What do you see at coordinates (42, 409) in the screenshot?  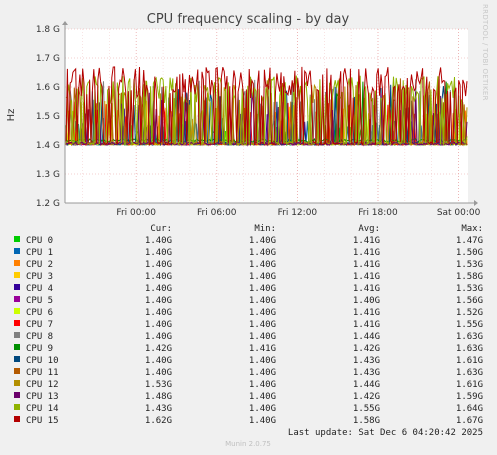 I see `legend-series-name: CPU 14` at bounding box center [42, 409].